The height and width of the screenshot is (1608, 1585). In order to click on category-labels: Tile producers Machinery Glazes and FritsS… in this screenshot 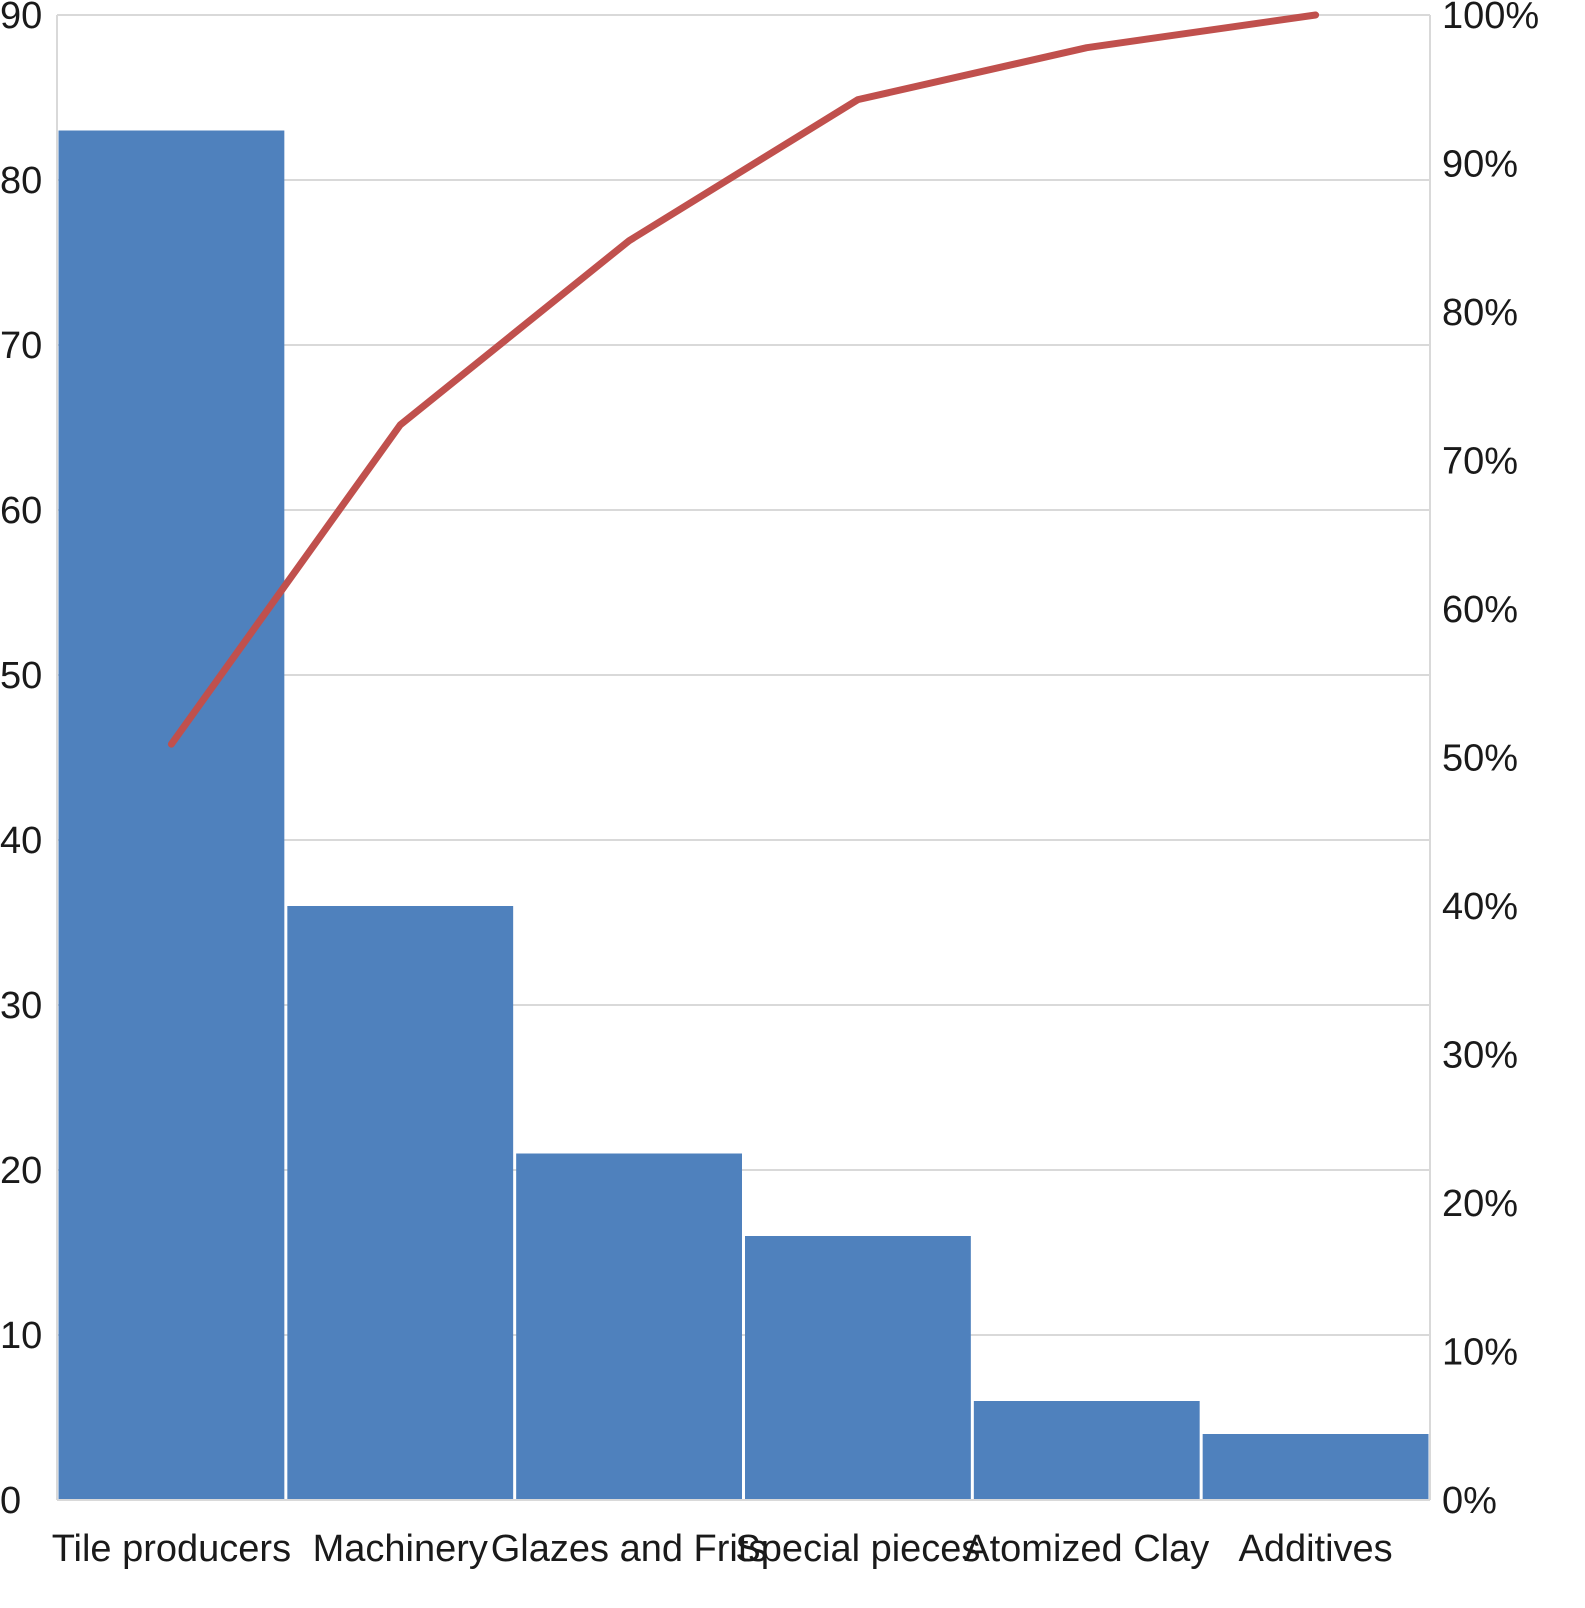, I will do `click(722, 1549)`.